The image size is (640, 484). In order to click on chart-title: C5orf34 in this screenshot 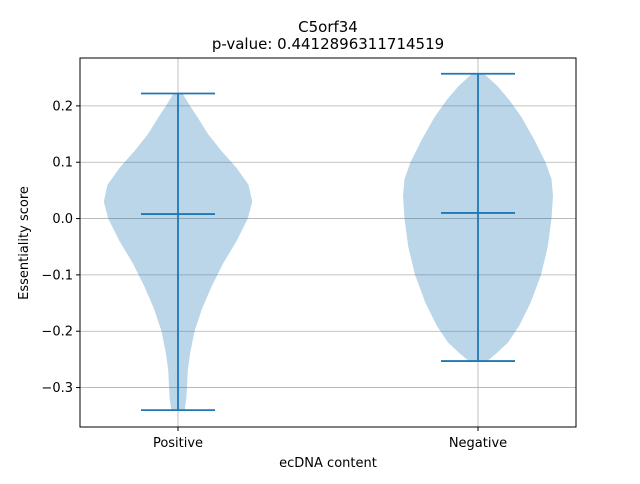, I will do `click(328, 27)`.